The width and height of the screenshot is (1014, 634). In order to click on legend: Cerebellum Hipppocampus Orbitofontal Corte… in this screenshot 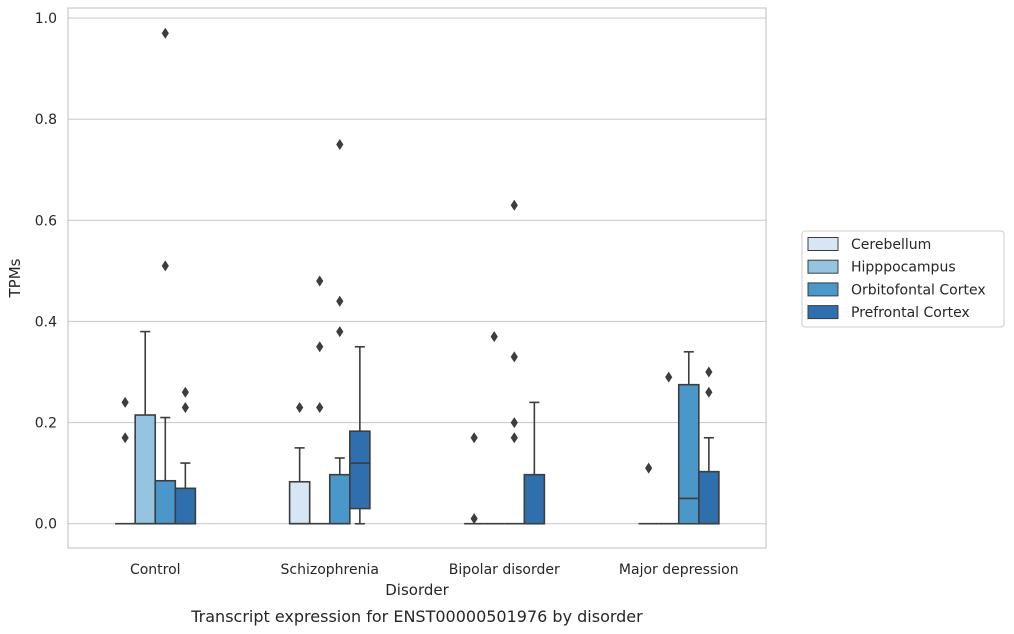, I will do `click(903, 279)`.